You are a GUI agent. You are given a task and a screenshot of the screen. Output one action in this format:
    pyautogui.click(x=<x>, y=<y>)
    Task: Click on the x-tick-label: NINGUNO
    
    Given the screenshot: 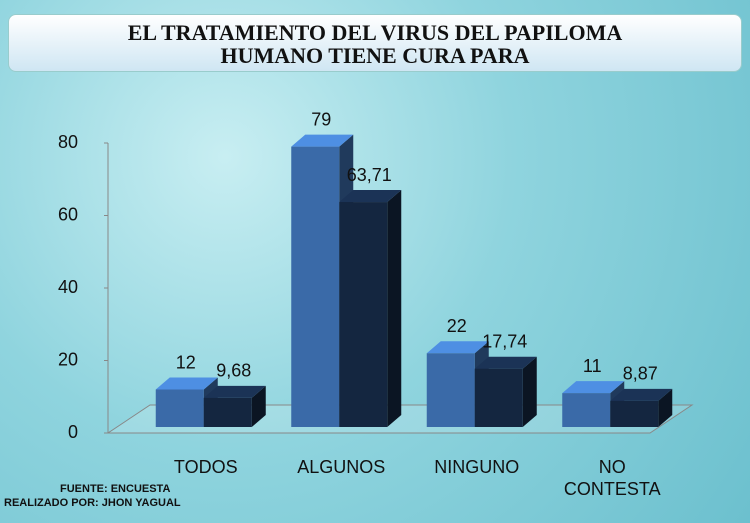 What is the action you would take?
    pyautogui.click(x=477, y=467)
    